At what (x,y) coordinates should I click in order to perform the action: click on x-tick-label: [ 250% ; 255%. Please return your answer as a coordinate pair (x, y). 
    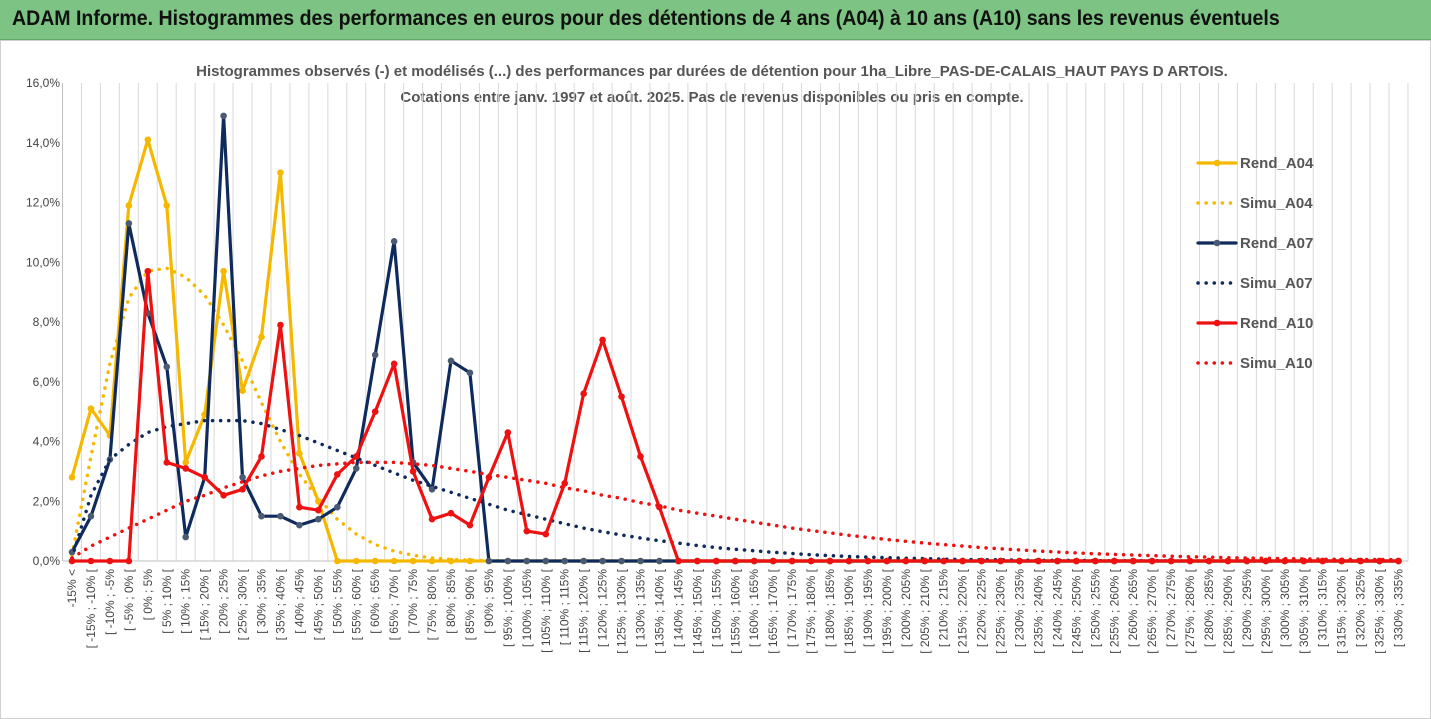
    Looking at the image, I should click on (1095, 608).